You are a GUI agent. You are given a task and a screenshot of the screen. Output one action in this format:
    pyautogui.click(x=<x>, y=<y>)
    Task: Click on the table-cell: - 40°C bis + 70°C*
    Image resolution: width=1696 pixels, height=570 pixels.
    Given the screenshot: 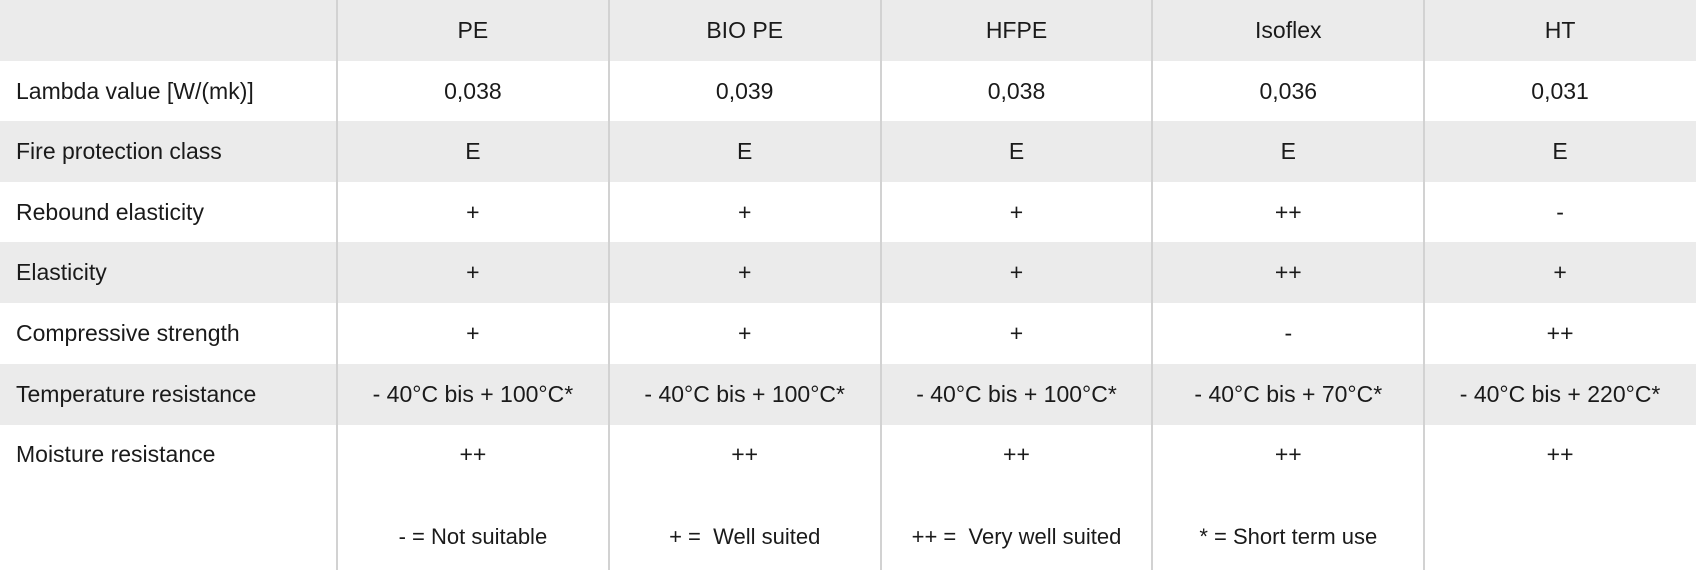 What is the action you would take?
    pyautogui.click(x=1288, y=393)
    